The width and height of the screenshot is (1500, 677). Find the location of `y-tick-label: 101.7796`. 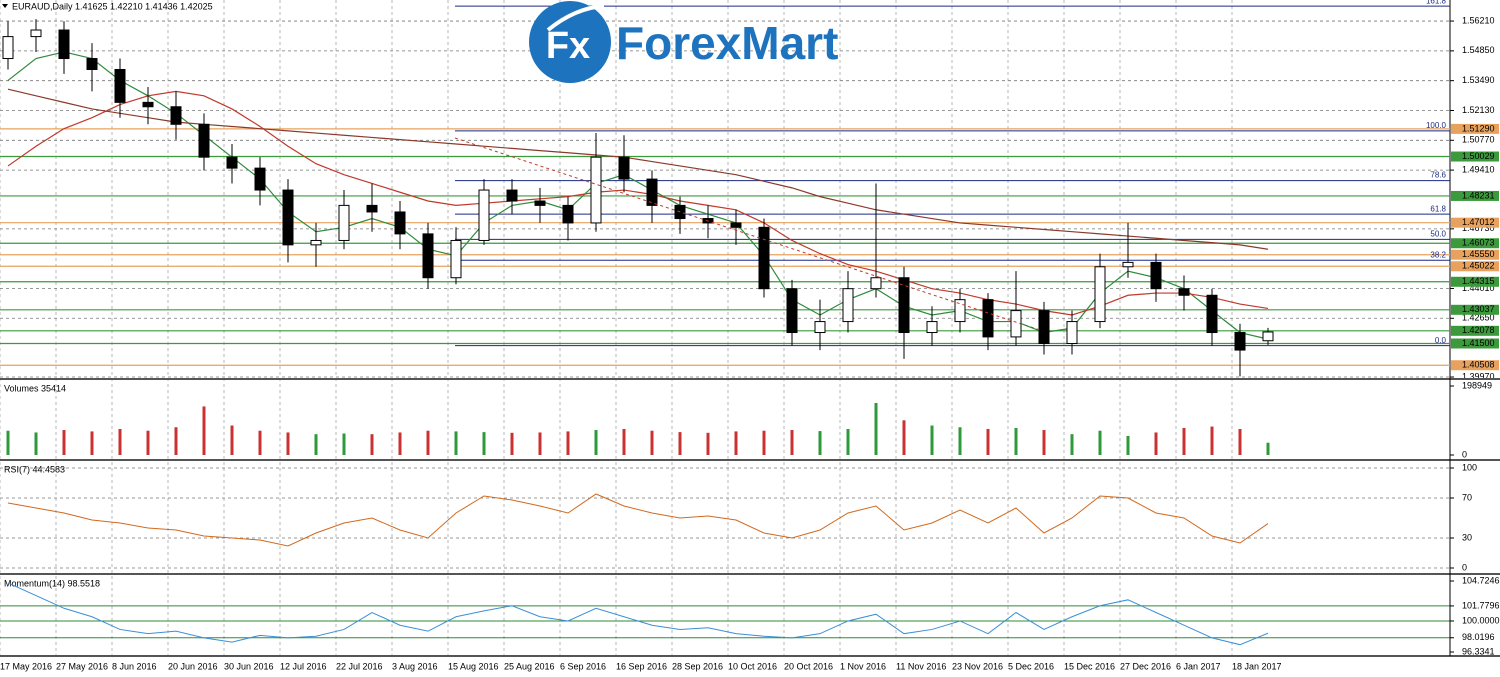

y-tick-label: 101.7796 is located at coordinates (1481, 605).